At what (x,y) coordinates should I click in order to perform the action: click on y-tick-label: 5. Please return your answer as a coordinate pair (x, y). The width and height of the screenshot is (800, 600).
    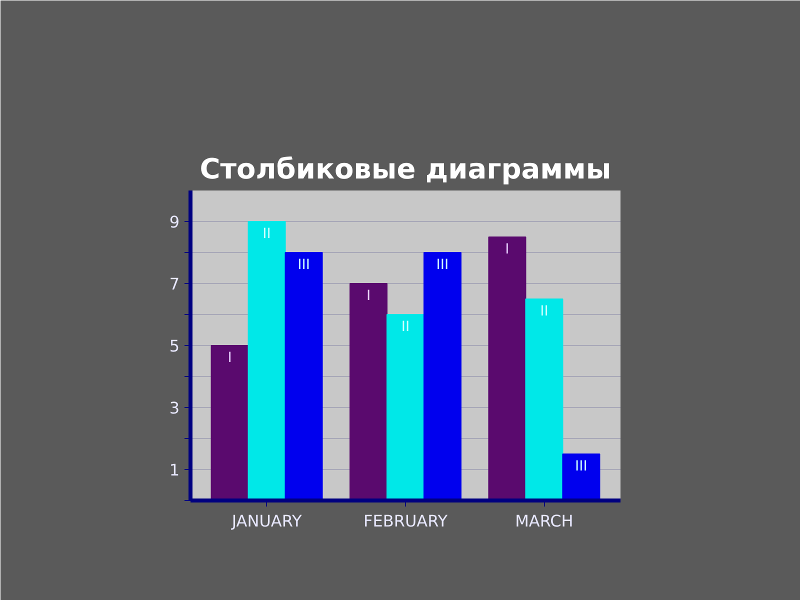
    Looking at the image, I should click on (174, 346).